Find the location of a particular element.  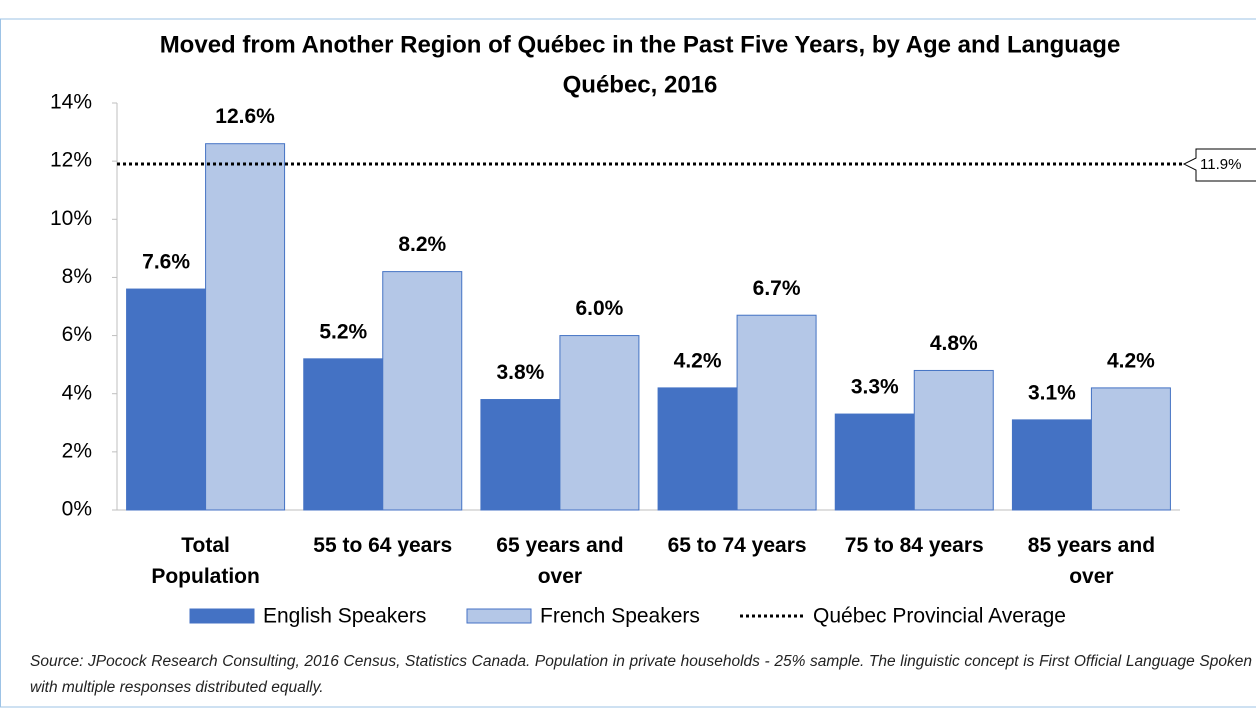

data-label: 8.2% is located at coordinates (422, 244).